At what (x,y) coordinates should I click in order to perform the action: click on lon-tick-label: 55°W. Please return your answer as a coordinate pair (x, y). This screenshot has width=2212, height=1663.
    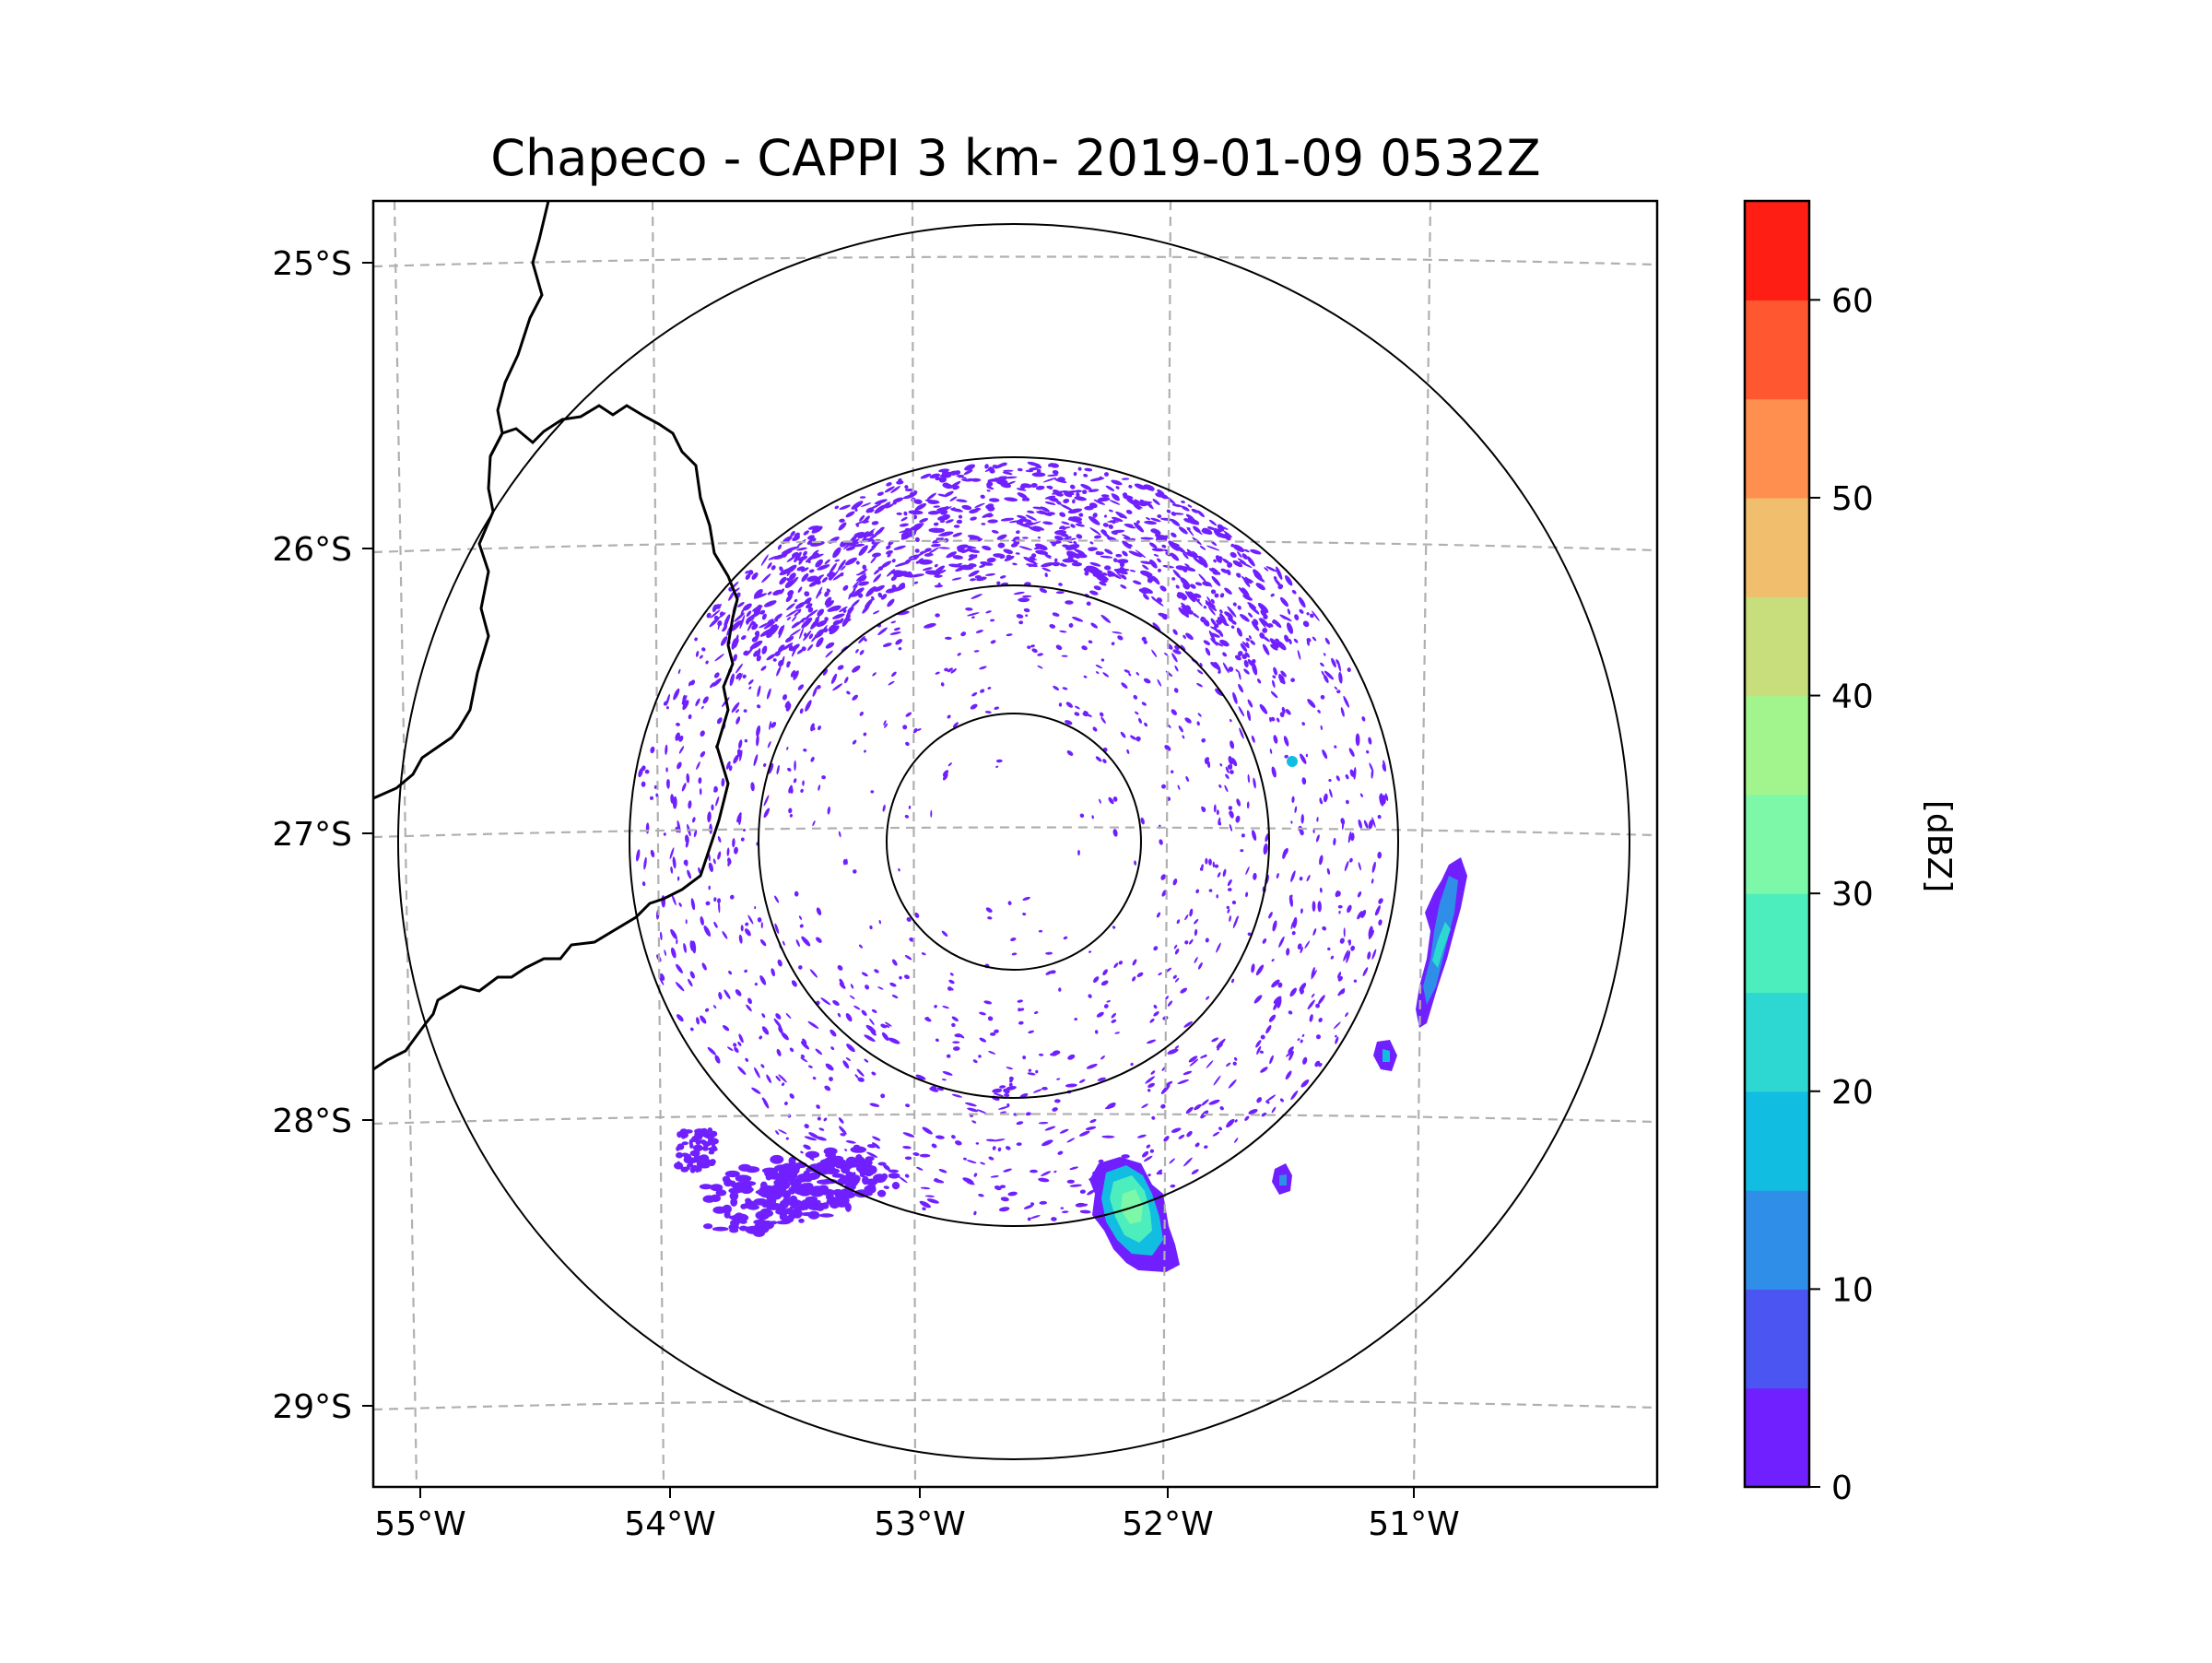
    Looking at the image, I should click on (419, 1524).